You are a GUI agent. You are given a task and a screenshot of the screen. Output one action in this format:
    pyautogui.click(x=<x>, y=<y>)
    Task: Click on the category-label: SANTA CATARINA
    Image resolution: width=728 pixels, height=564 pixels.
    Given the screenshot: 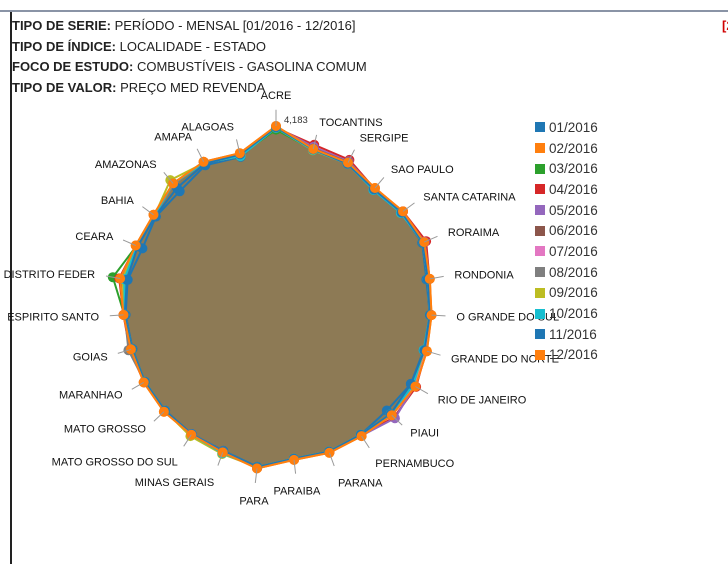 What is the action you would take?
    pyautogui.click(x=469, y=197)
    